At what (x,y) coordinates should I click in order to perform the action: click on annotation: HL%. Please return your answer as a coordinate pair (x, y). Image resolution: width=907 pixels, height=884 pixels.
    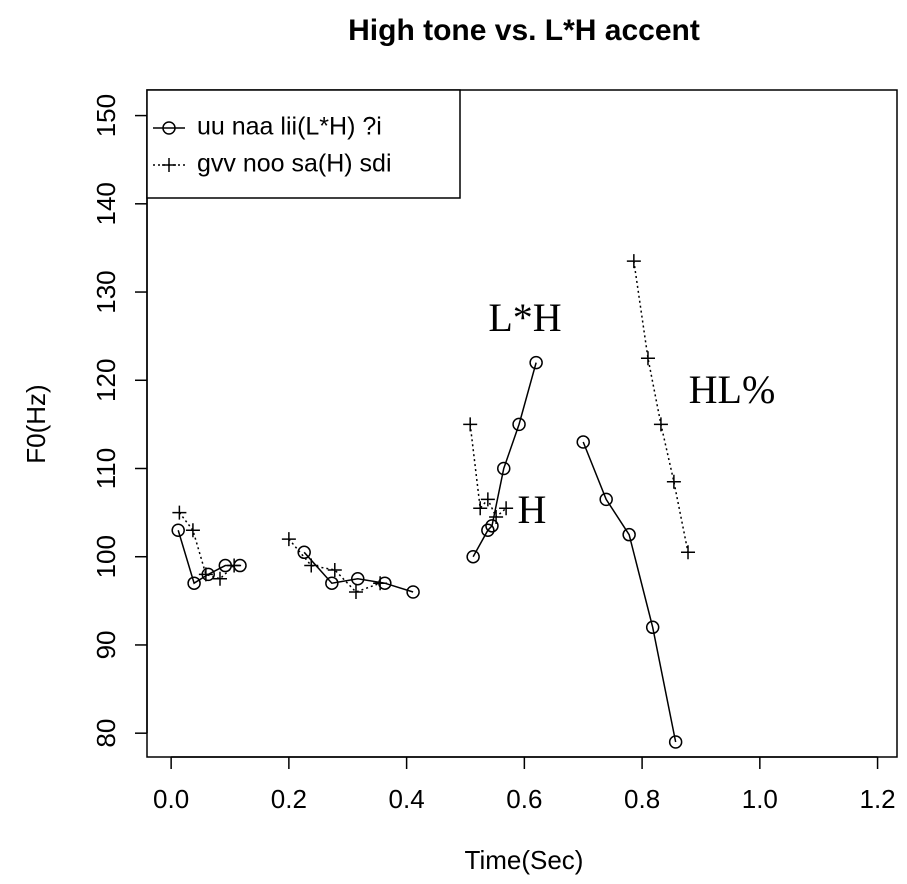
    Looking at the image, I should click on (732, 389).